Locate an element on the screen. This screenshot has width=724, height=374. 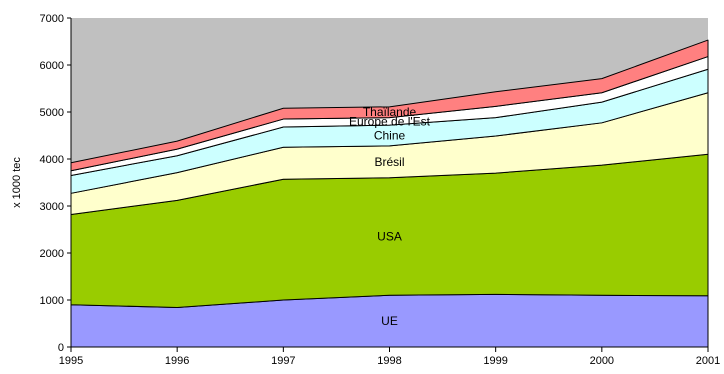
y-tick-label: 0 is located at coordinates (61, 348).